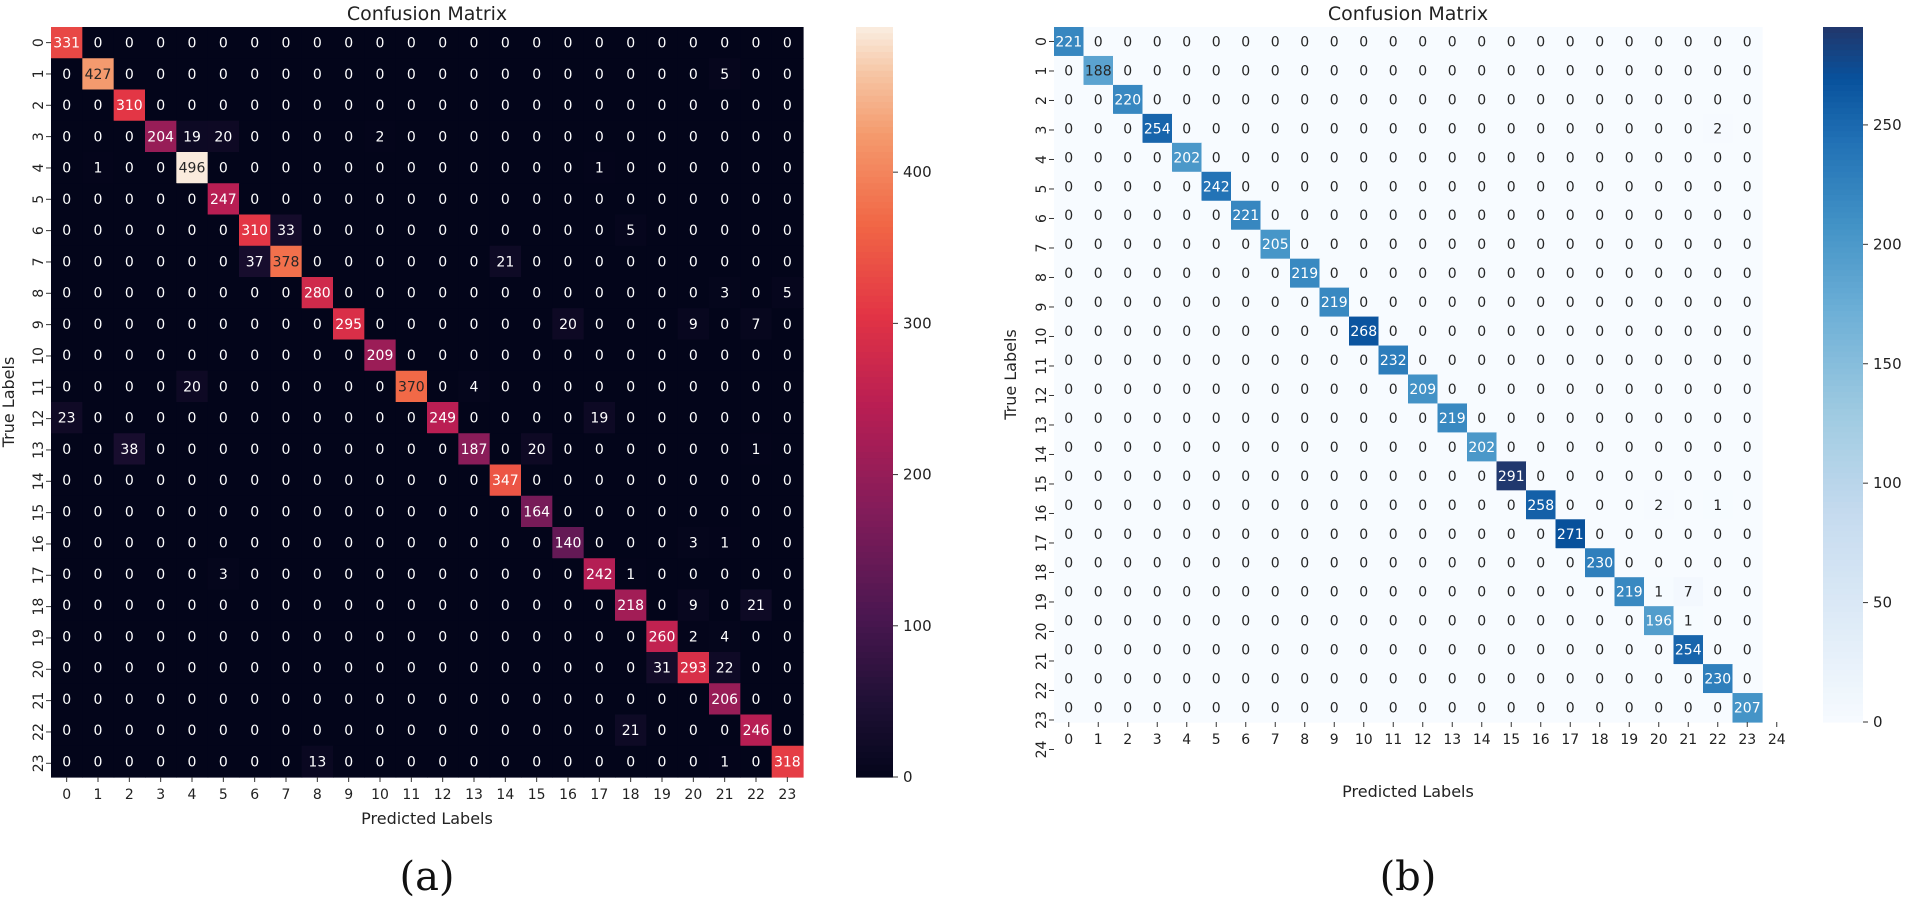  Describe the element at coordinates (568, 325) in the screenshot. I see `cell-value-label: 20` at that location.